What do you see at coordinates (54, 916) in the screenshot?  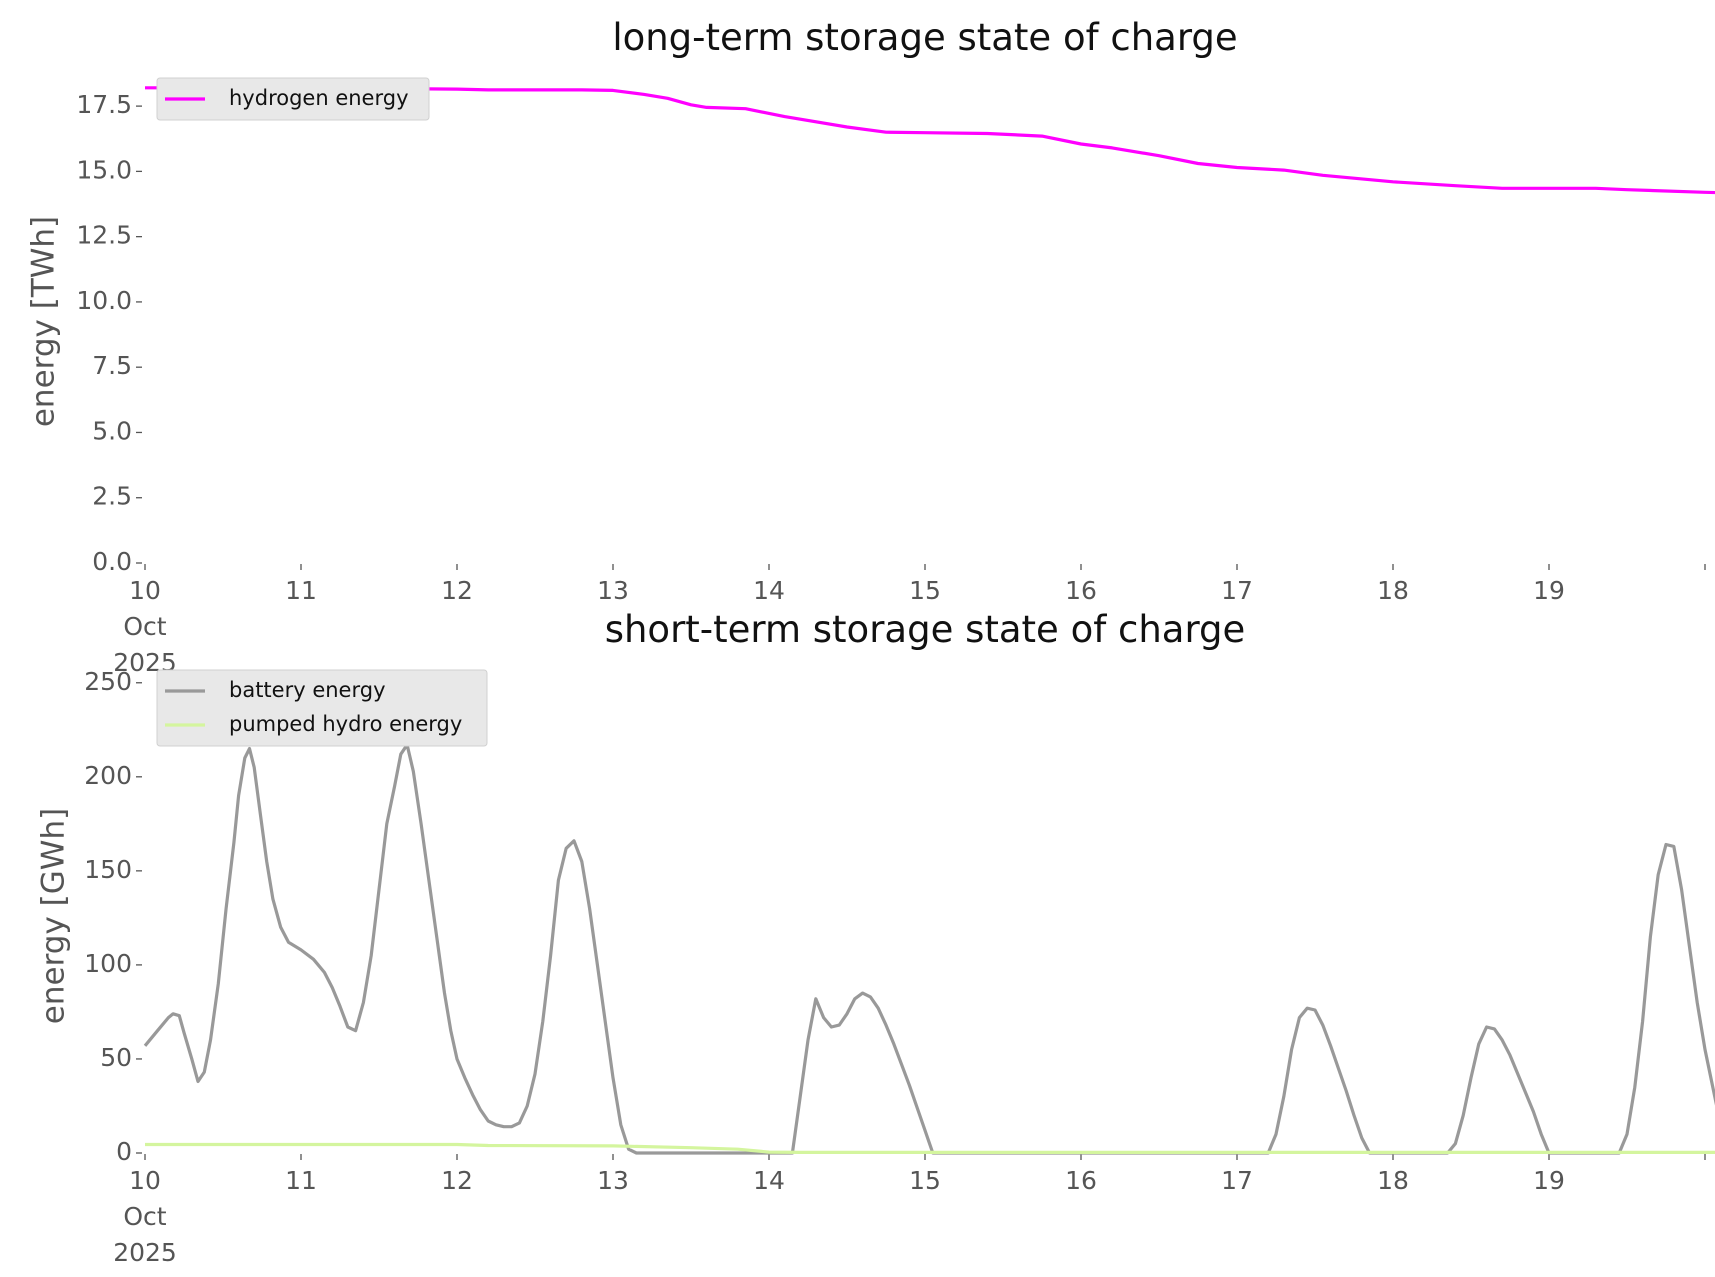 I see `y-axis-label: energy [GWh]` at bounding box center [54, 916].